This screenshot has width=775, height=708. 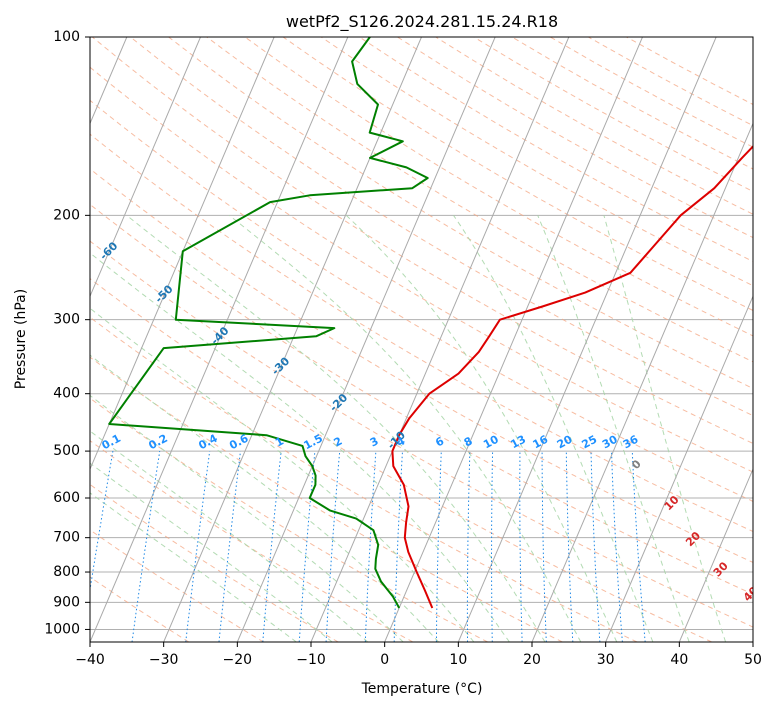 What do you see at coordinates (491, 442) in the screenshot?
I see `mixing-ratio-label: 10` at bounding box center [491, 442].